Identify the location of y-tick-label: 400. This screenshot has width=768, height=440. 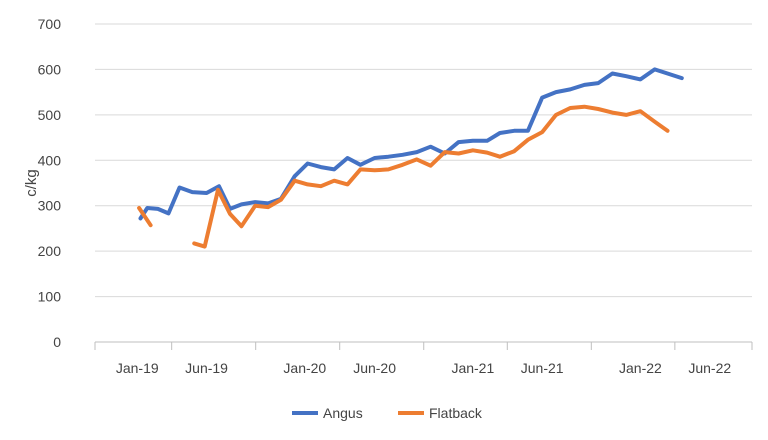
(50, 160).